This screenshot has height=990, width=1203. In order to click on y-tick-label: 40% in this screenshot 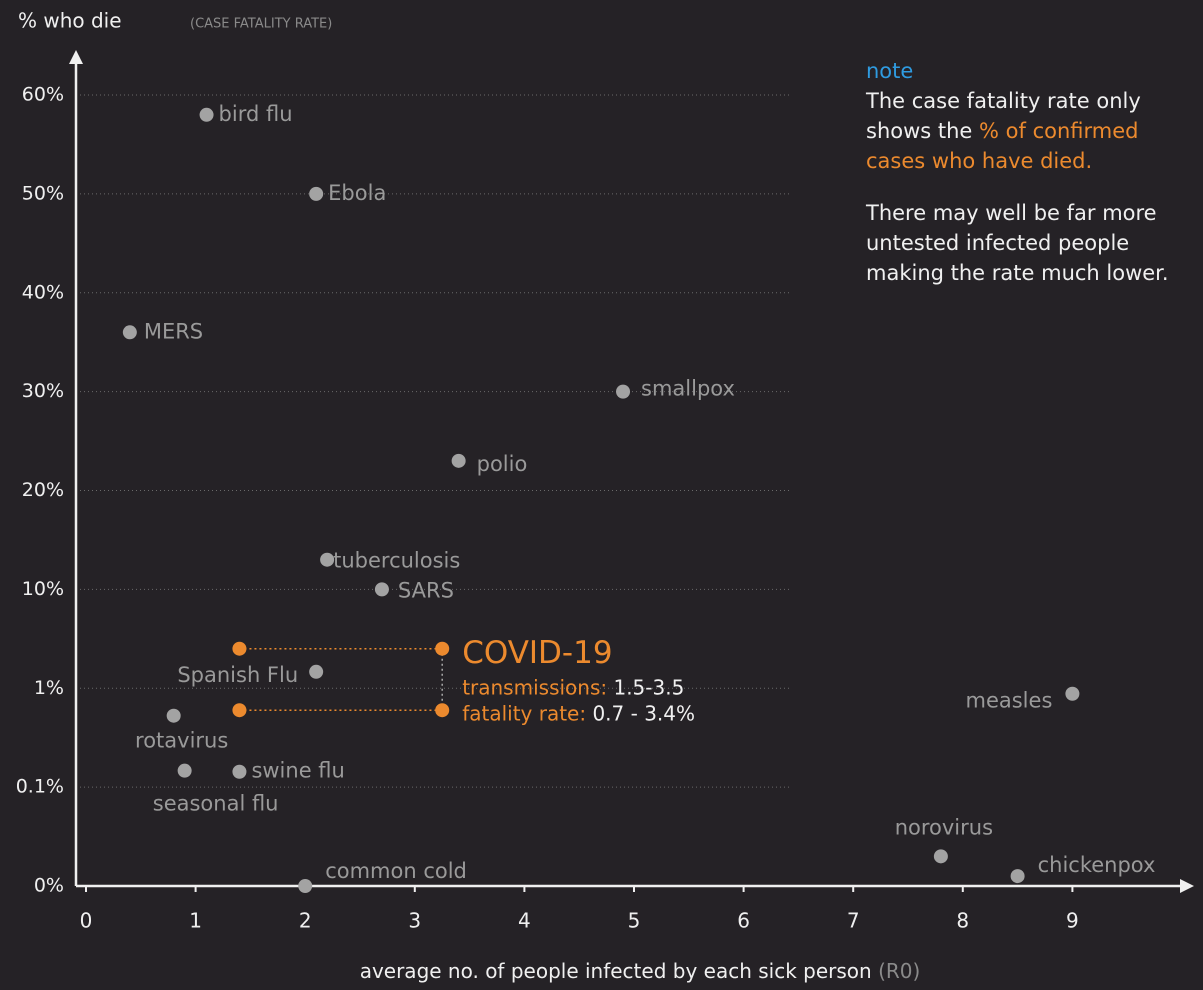, I will do `click(43, 292)`.